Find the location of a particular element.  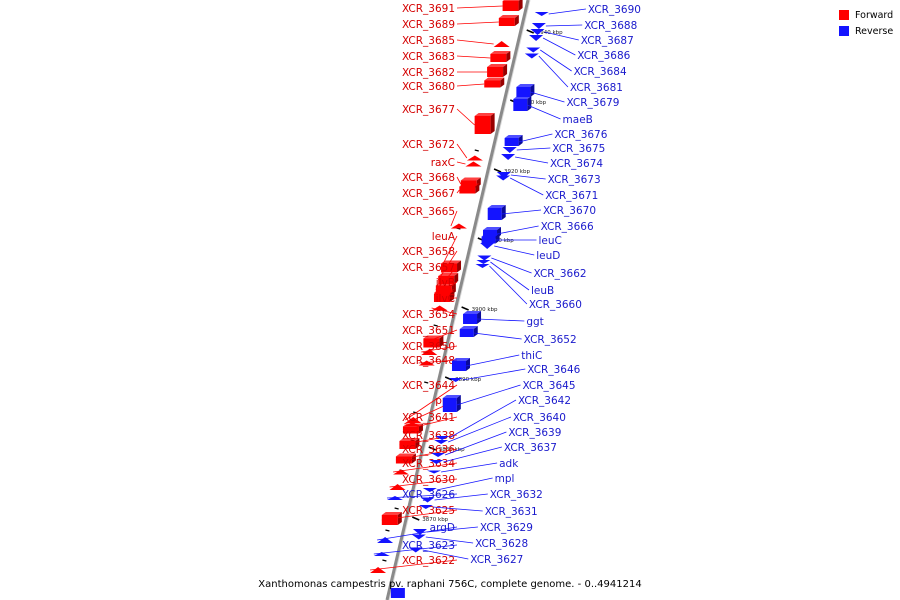

forward-gene-XCR_3672: XCR_3672 is located at coordinates (442, 150).